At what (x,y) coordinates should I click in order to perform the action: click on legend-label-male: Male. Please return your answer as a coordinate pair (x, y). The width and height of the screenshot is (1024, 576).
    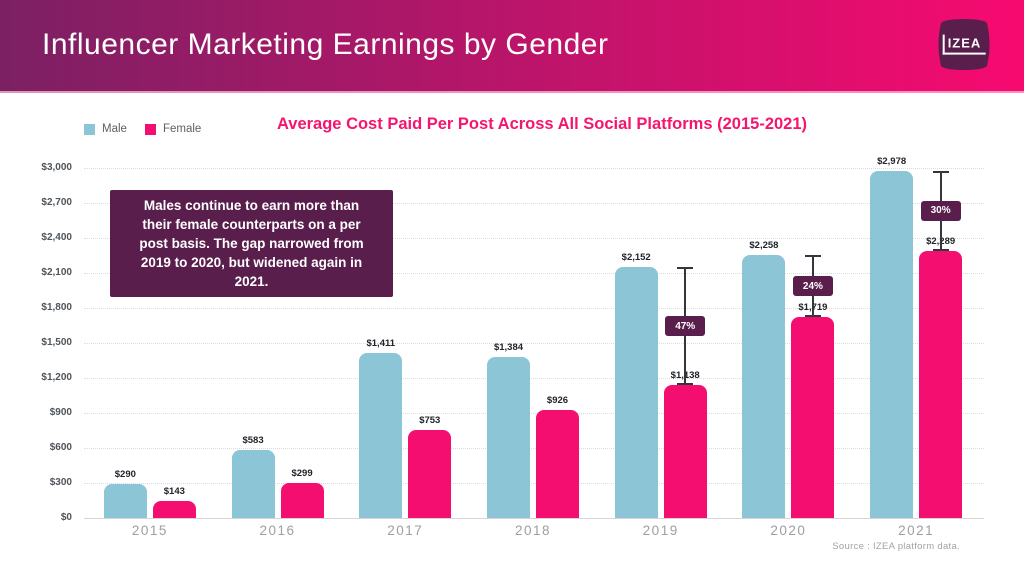
    Looking at the image, I should click on (114, 129).